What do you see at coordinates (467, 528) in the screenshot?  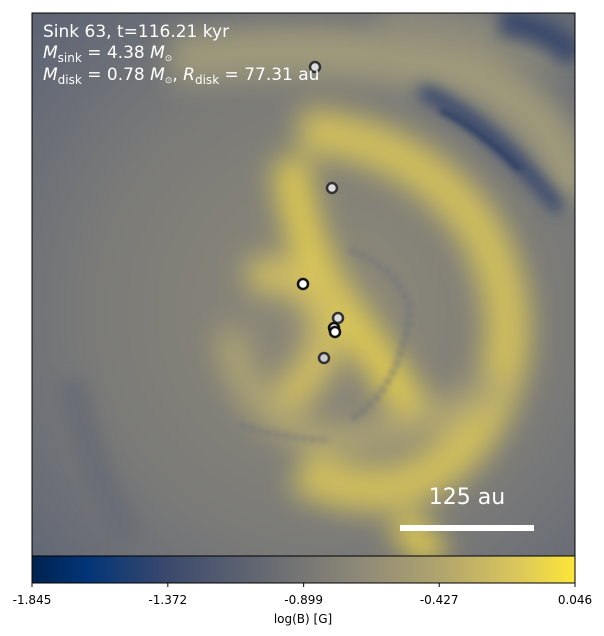 I see `scale-bar` at bounding box center [467, 528].